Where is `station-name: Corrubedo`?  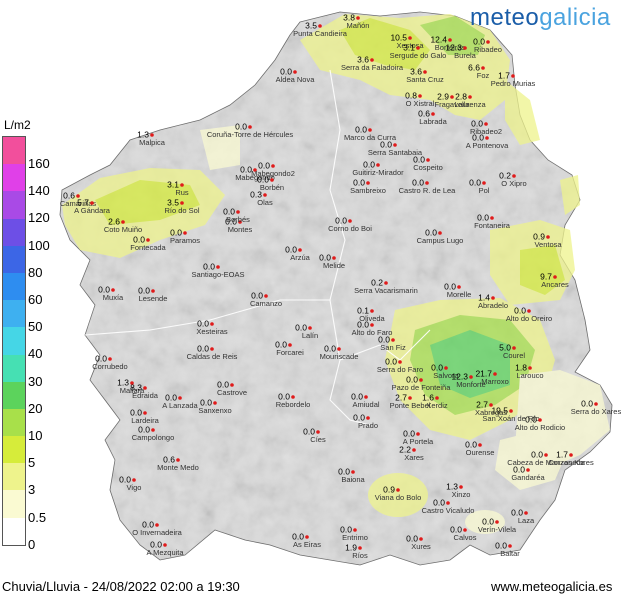
station-name: Corrubedo is located at coordinates (109, 366).